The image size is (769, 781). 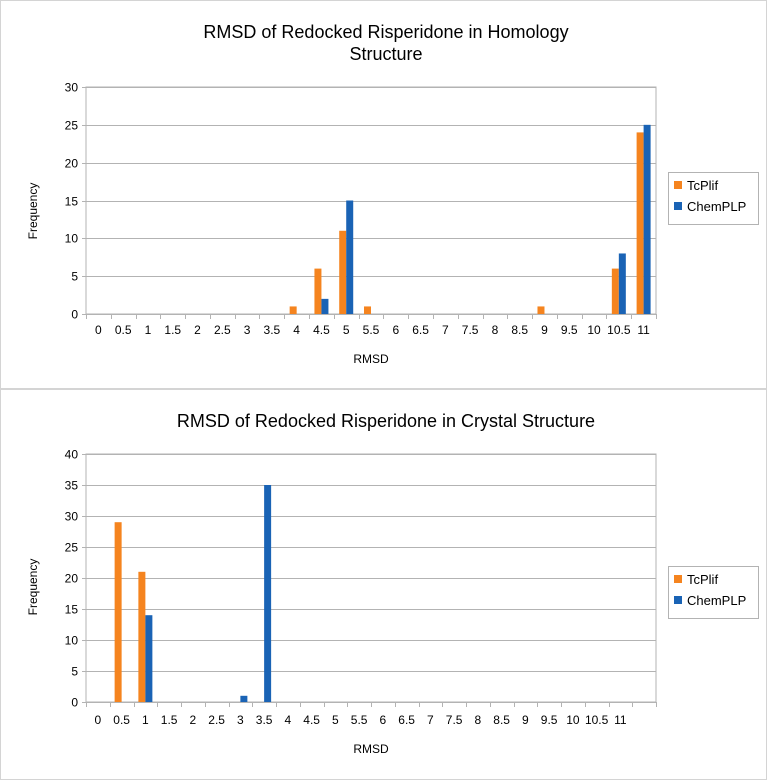 I want to click on chart-title: RMSD of Redocked Risperidone in Homology, so click(x=385, y=32).